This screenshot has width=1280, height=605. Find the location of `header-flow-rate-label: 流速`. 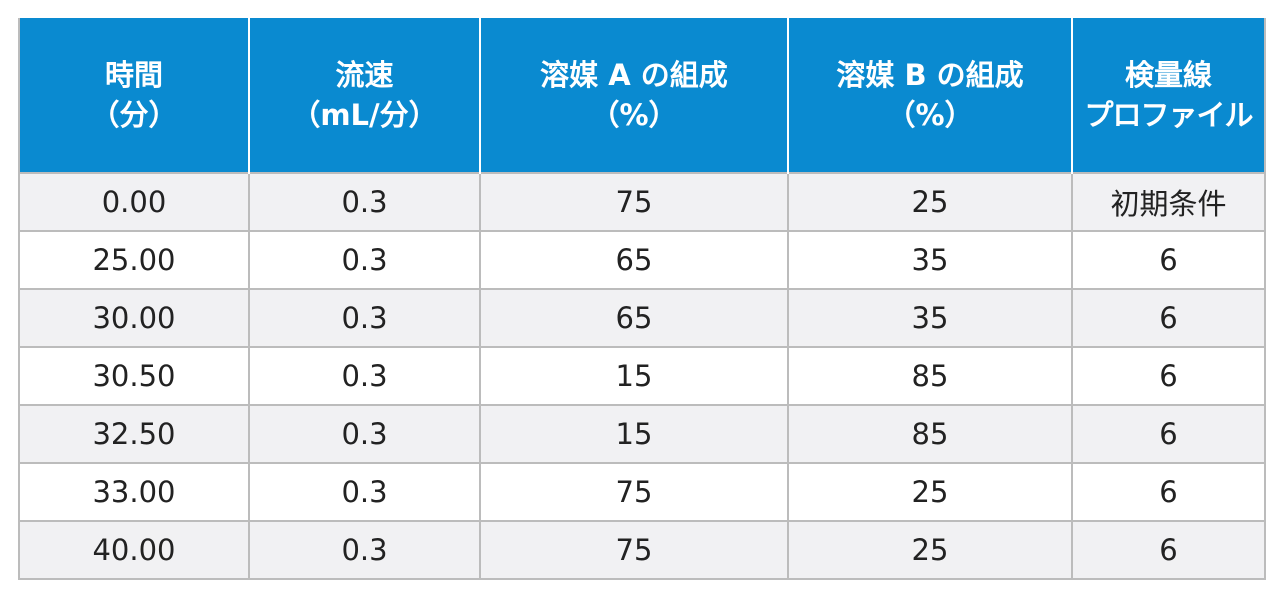

header-flow-rate-label: 流速 is located at coordinates (364, 75).